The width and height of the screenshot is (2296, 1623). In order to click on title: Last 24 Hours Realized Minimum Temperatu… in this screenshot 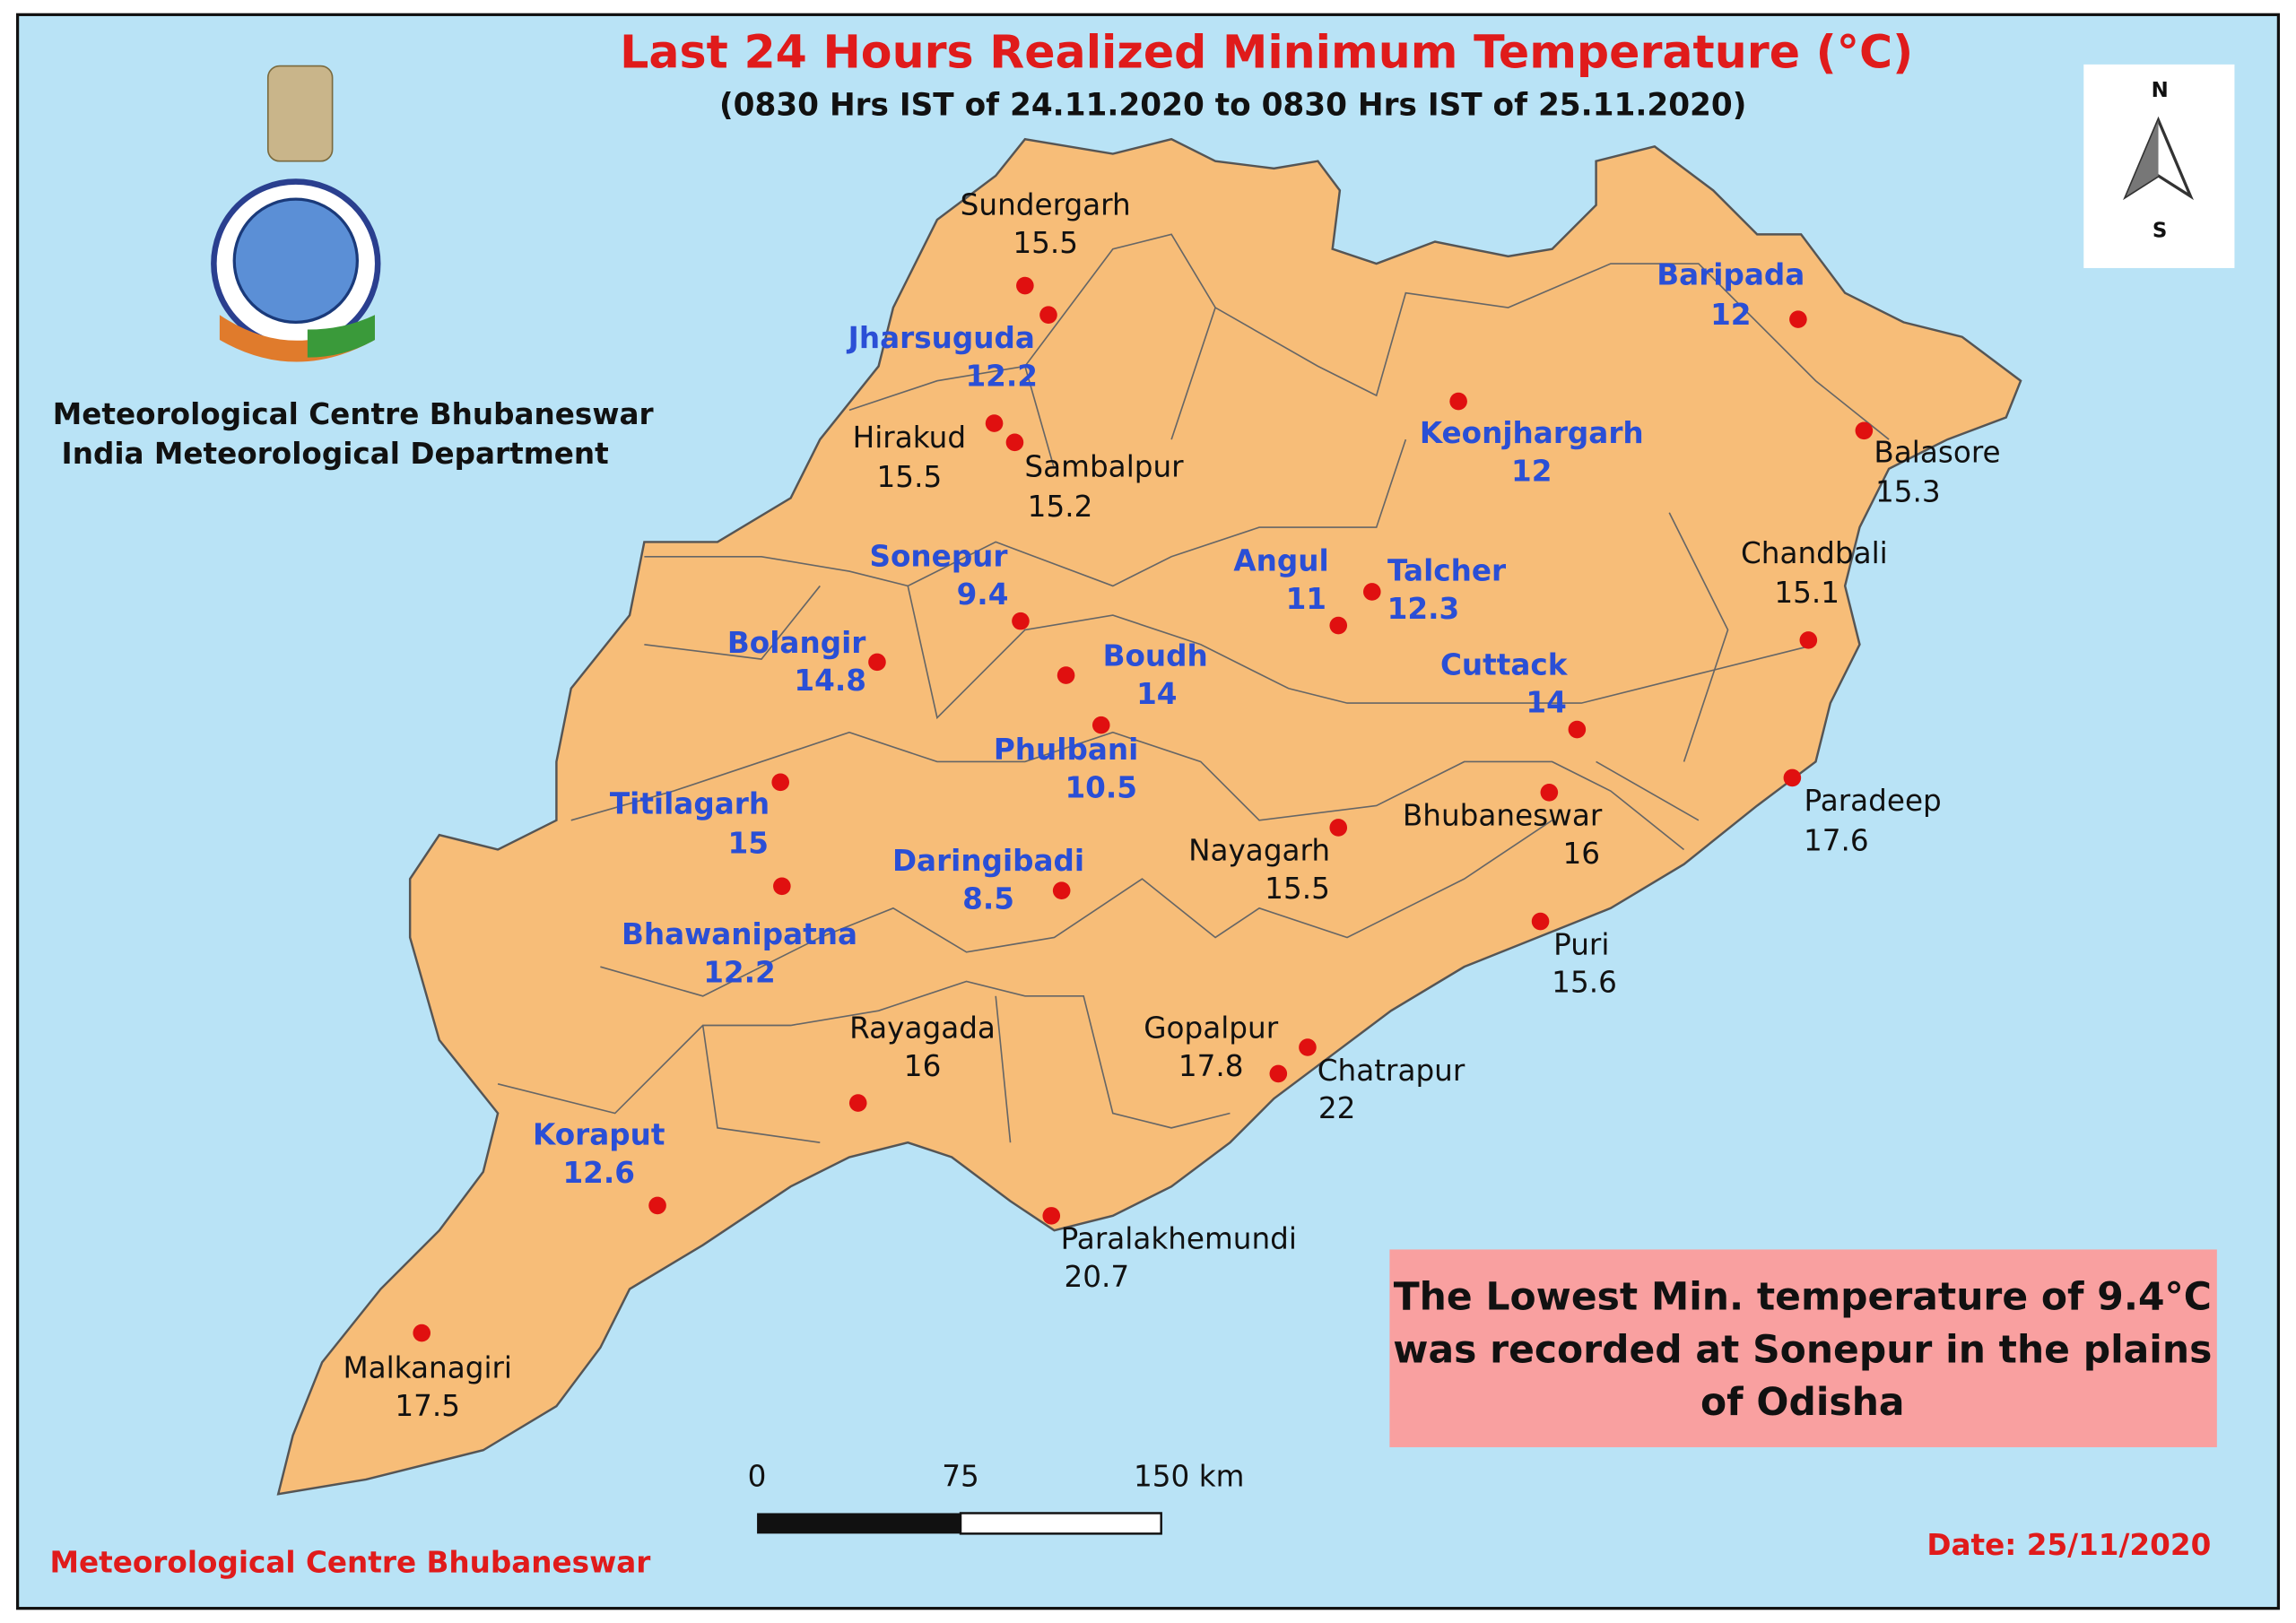, I will do `click(1266, 52)`.